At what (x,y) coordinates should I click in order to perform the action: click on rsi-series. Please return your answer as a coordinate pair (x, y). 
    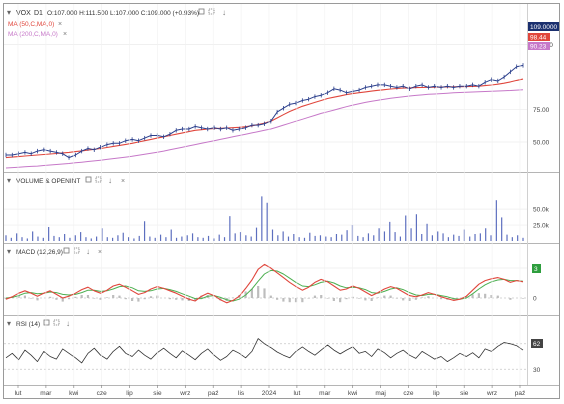
    Looking at the image, I should click on (264, 351).